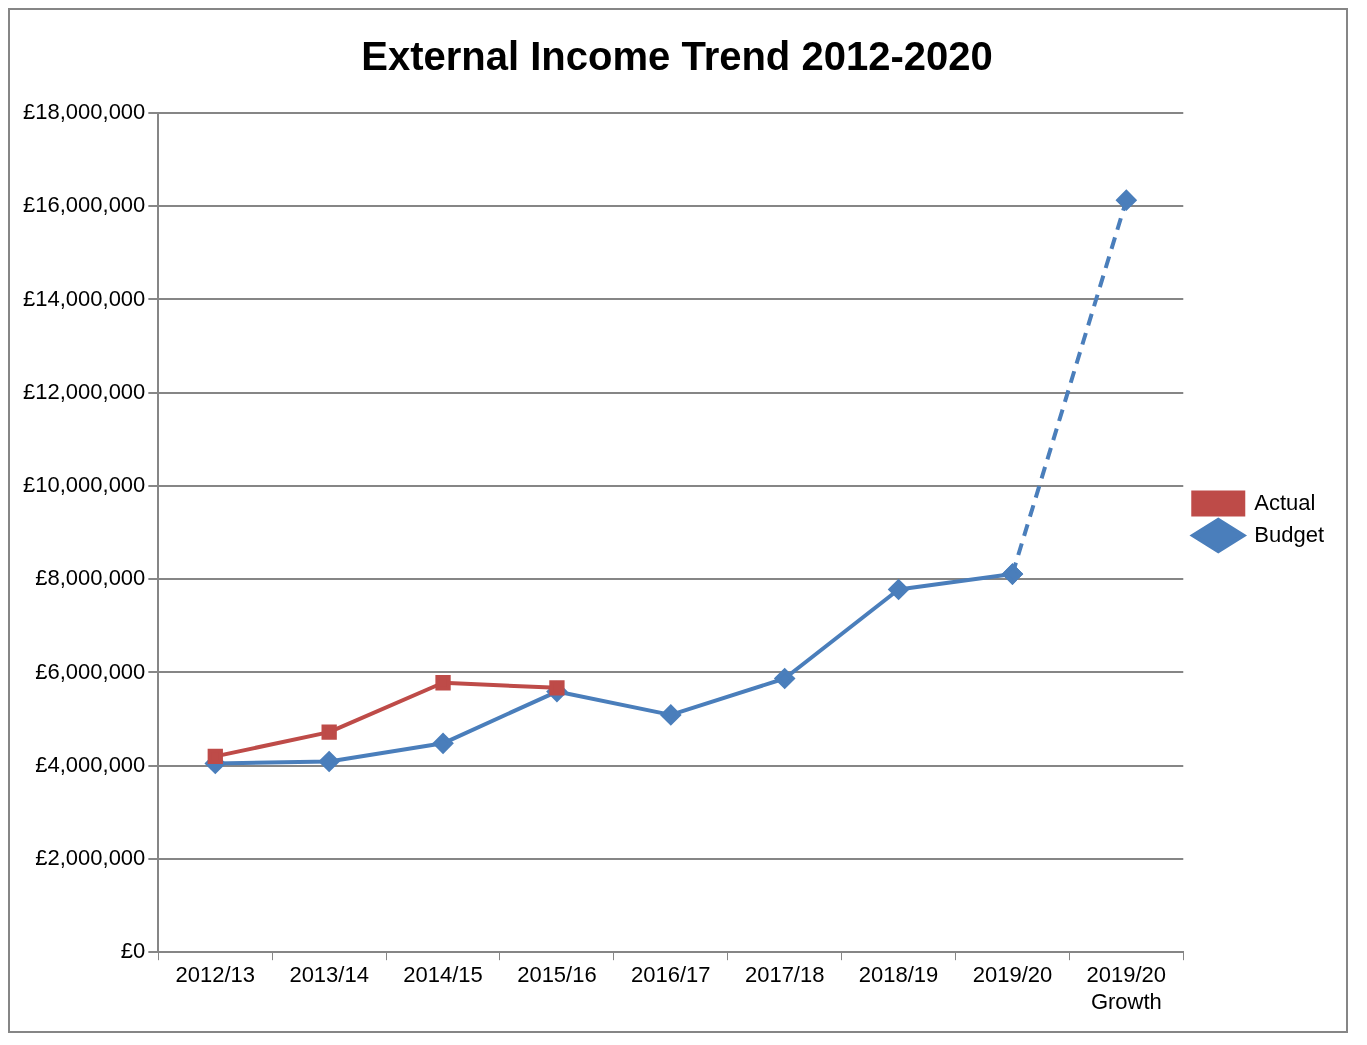 The height and width of the screenshot is (1045, 1367). Describe the element at coordinates (215, 975) in the screenshot. I see `x-tick-label: 2012/13` at that location.